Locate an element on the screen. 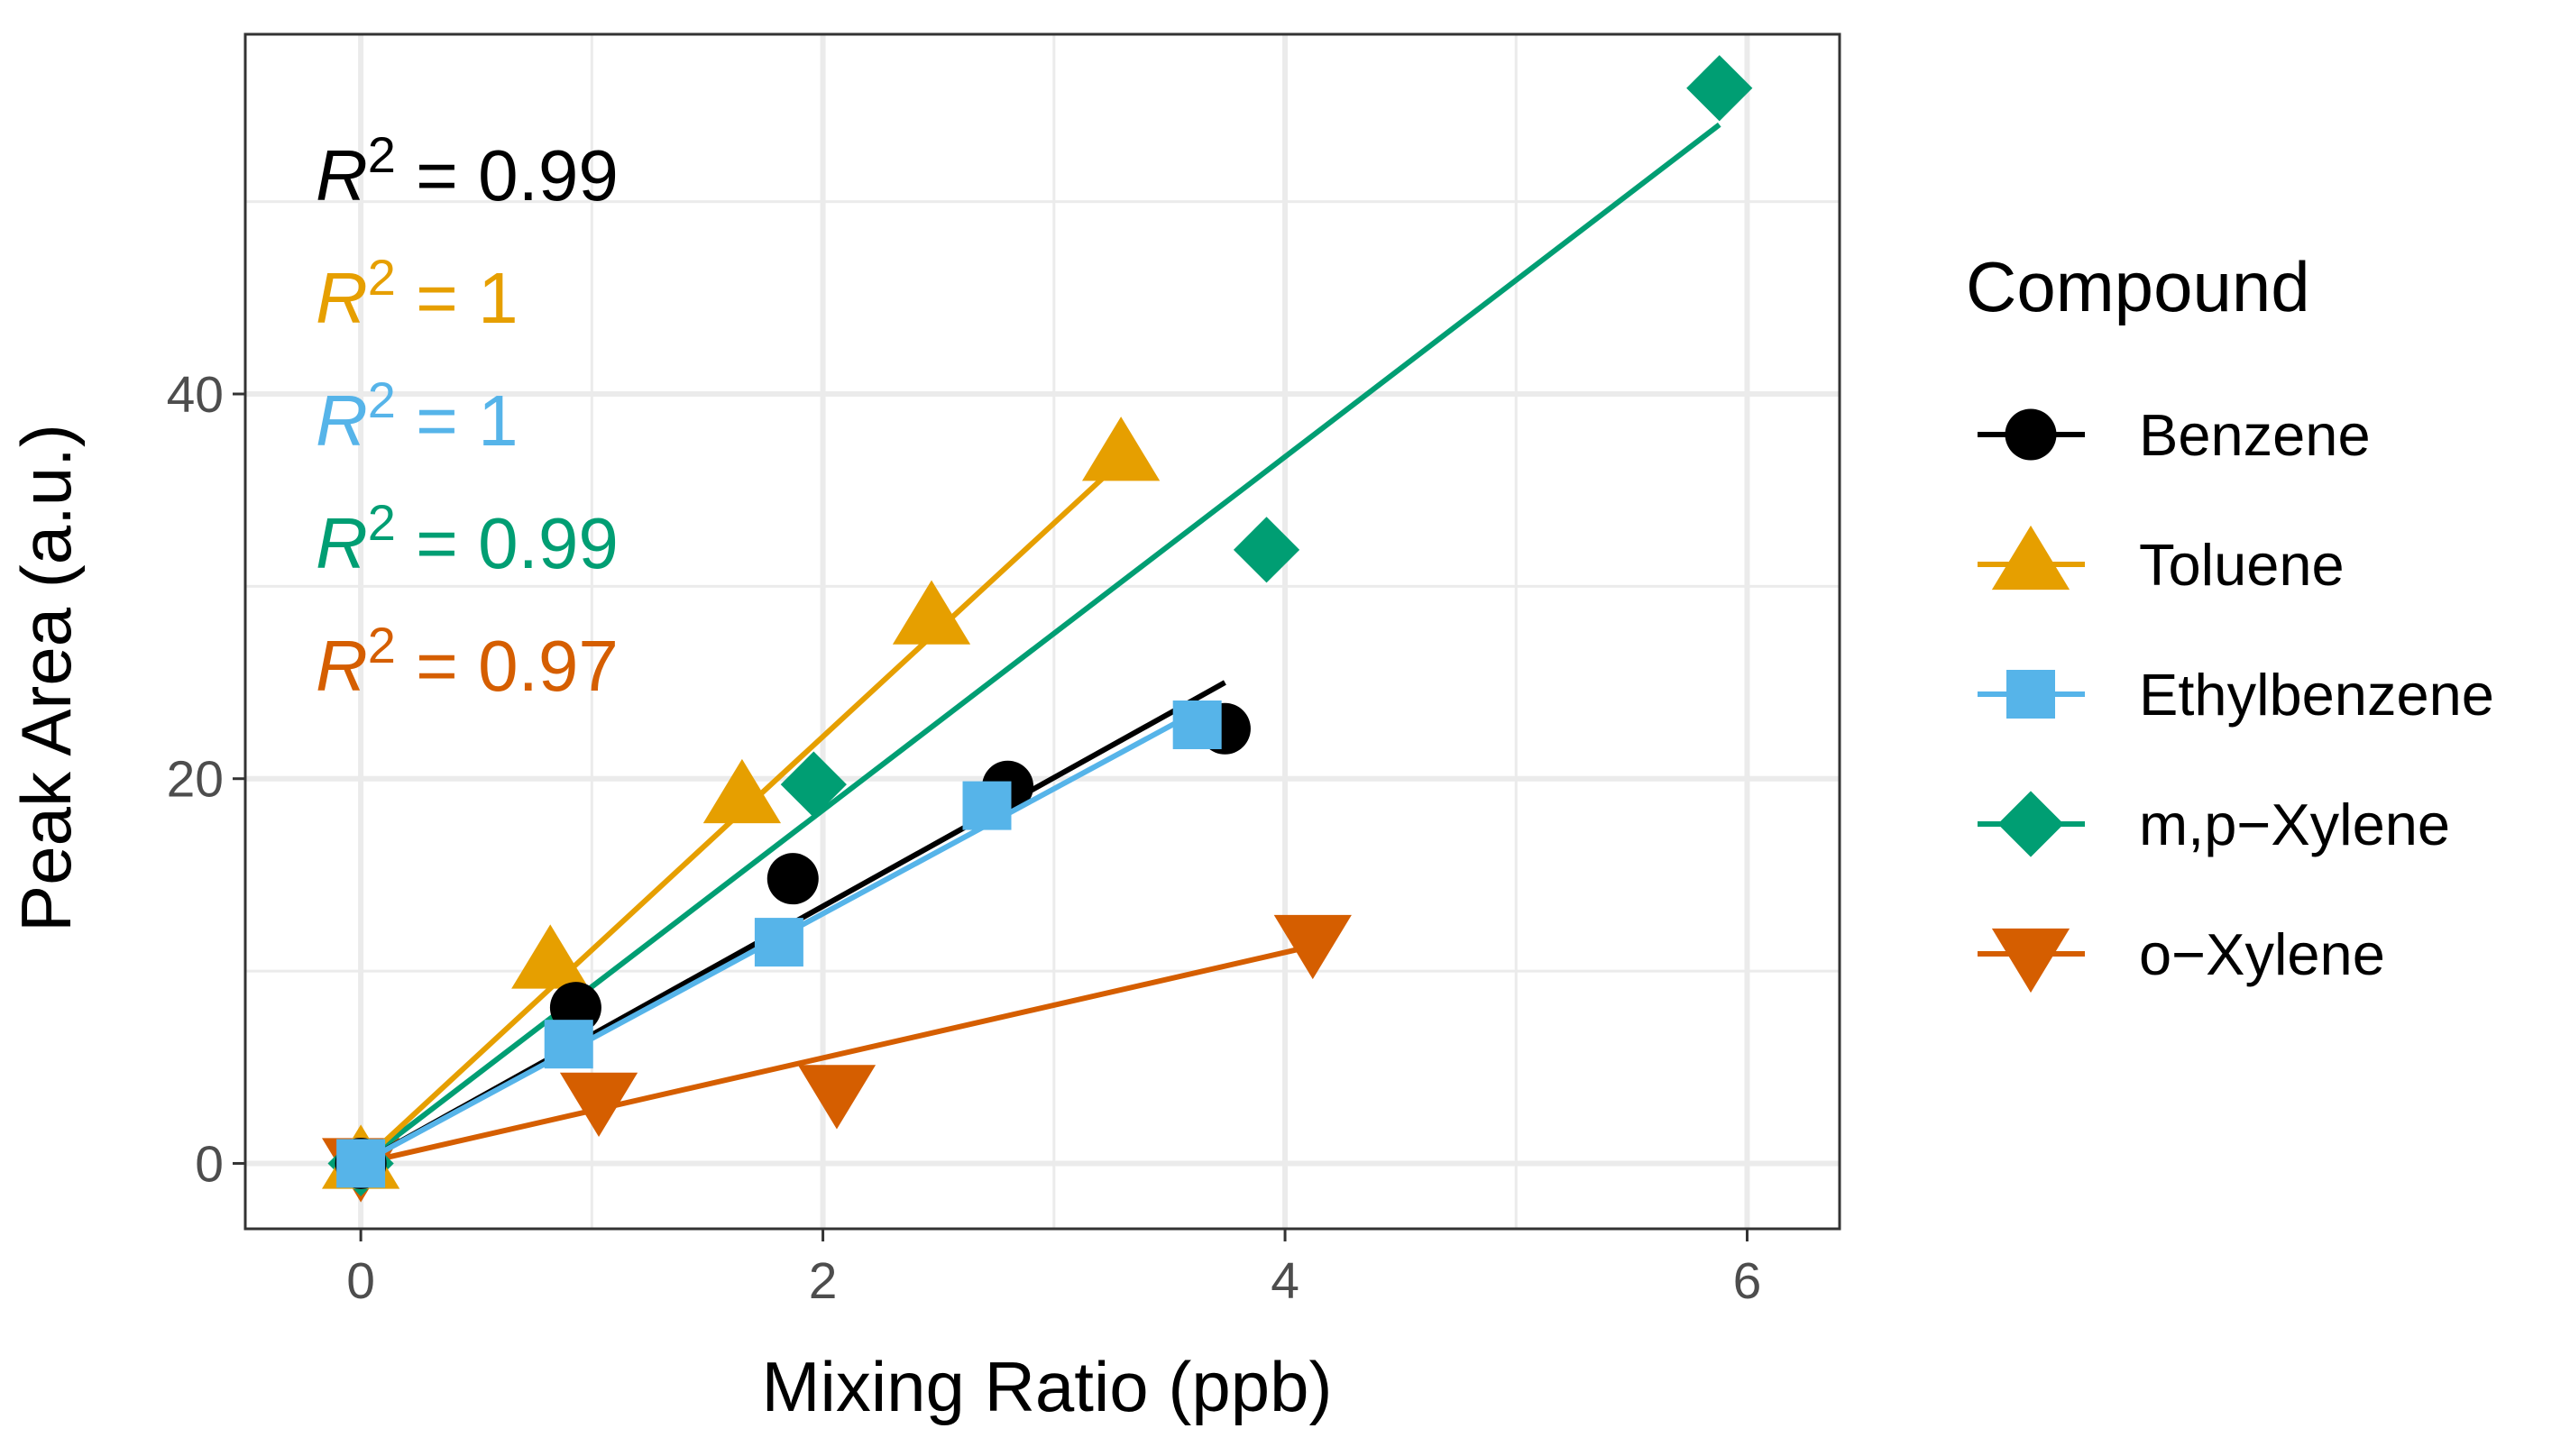  r-squared-annotations: R2 = 0.99 R2 = 1 R2 = 1 R2 = 0.99 R2 = 0.97 is located at coordinates (468, 417).